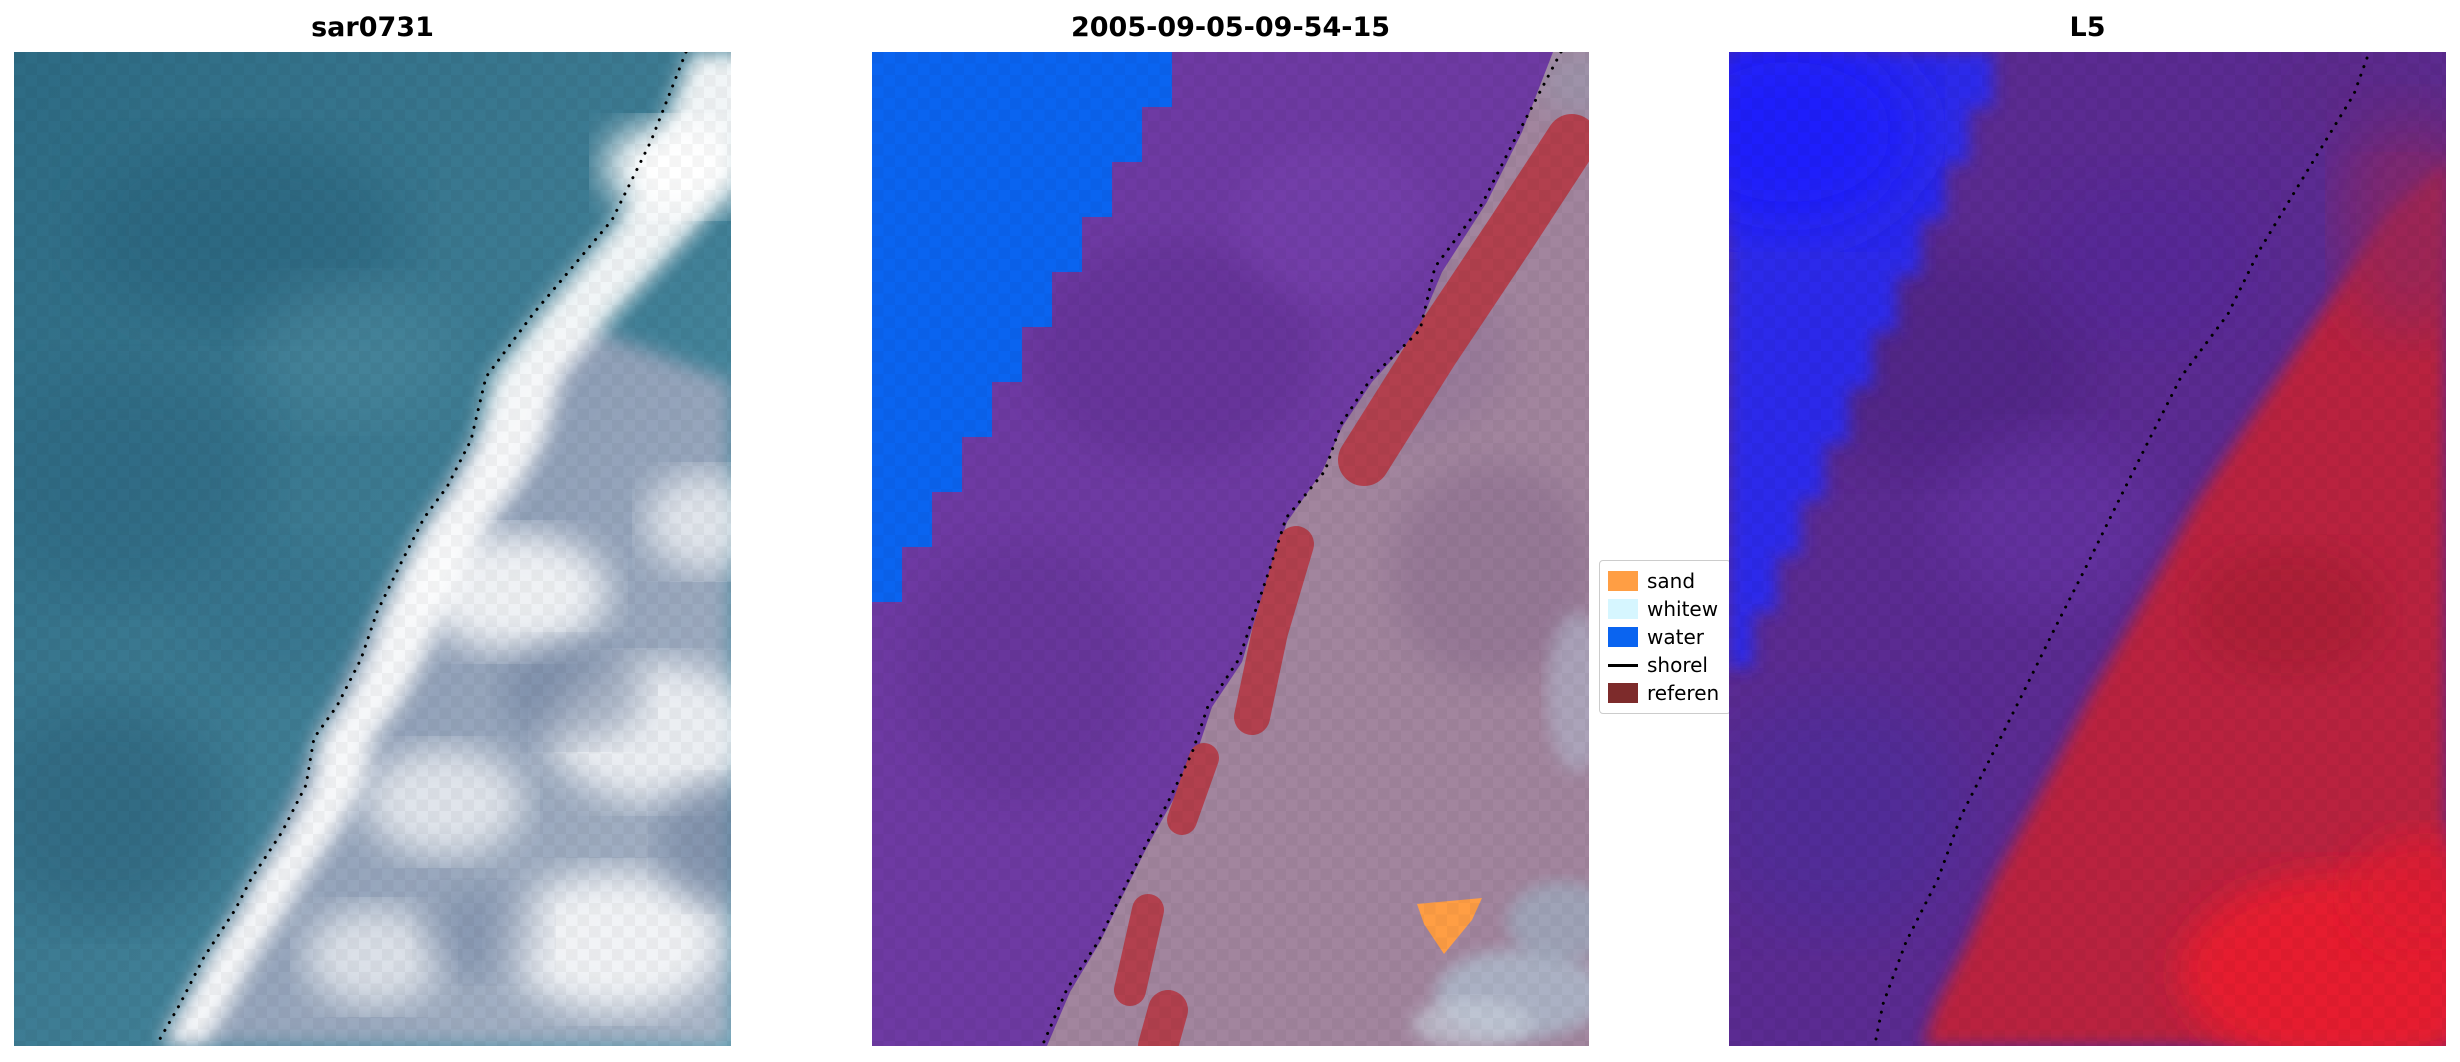 This screenshot has width=2460, height=1062. I want to click on legend-label-shoreline: shorel, so click(1677, 665).